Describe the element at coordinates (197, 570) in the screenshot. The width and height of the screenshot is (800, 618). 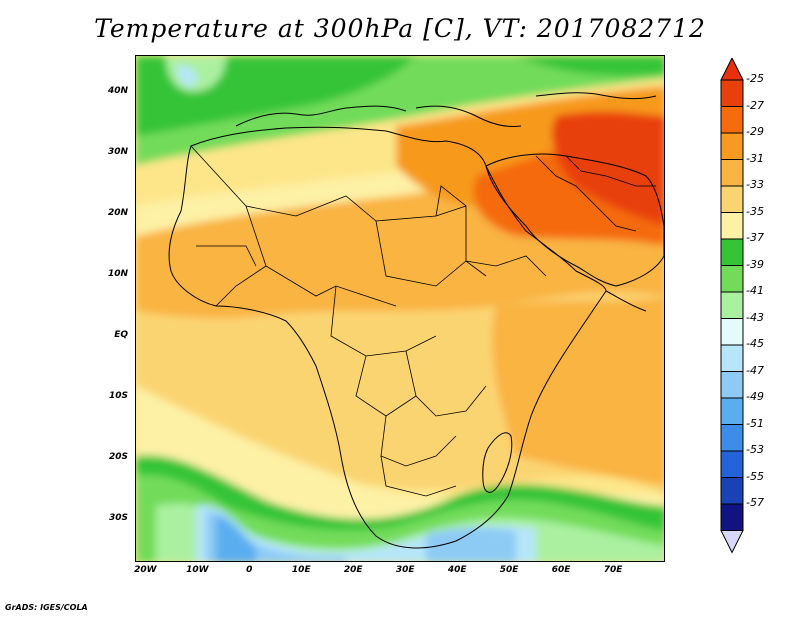
I see `lon-tick-label: 10W` at that location.